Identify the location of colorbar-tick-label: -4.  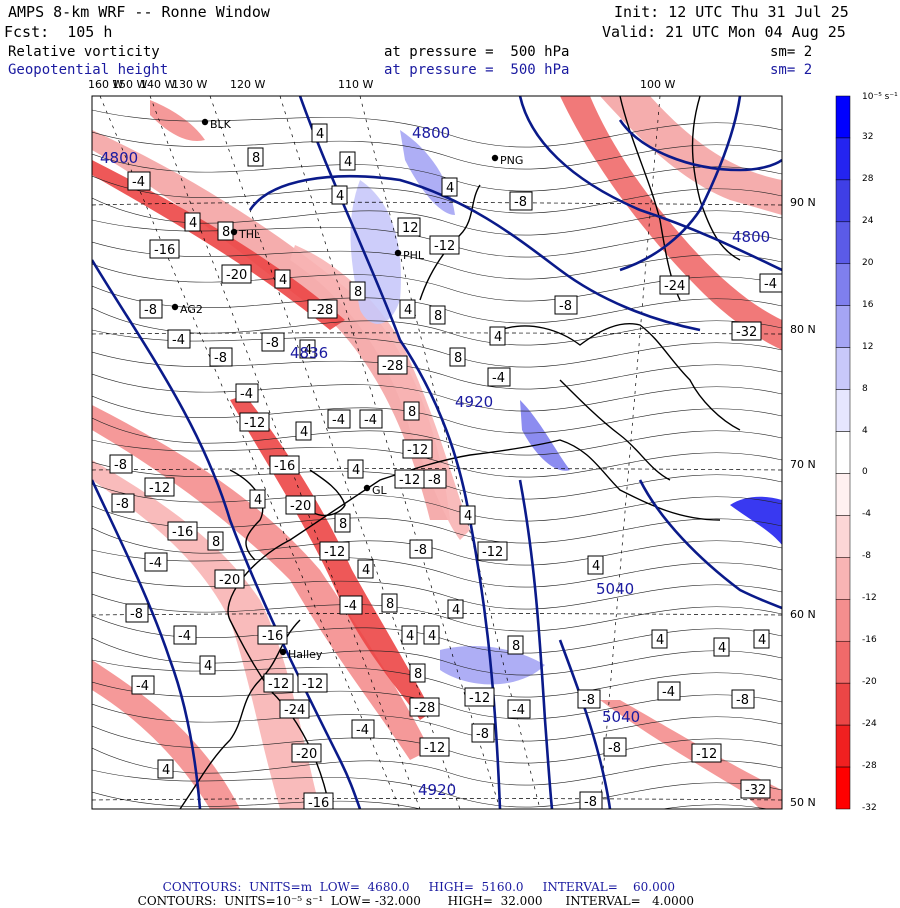
(866, 514).